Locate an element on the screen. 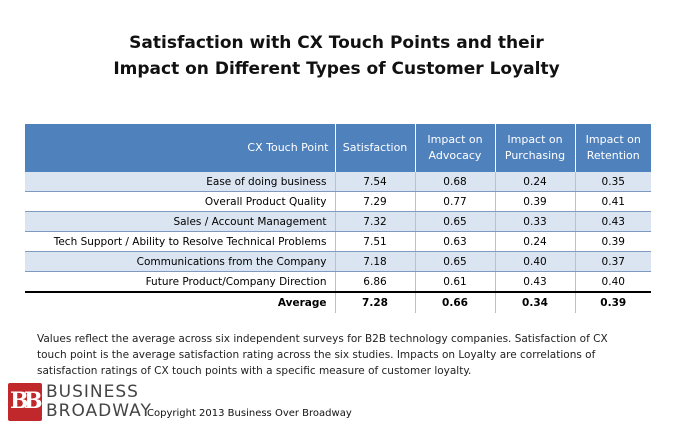 This screenshot has height=429, width=673. cell-retention: 0.43 is located at coordinates (613, 221).